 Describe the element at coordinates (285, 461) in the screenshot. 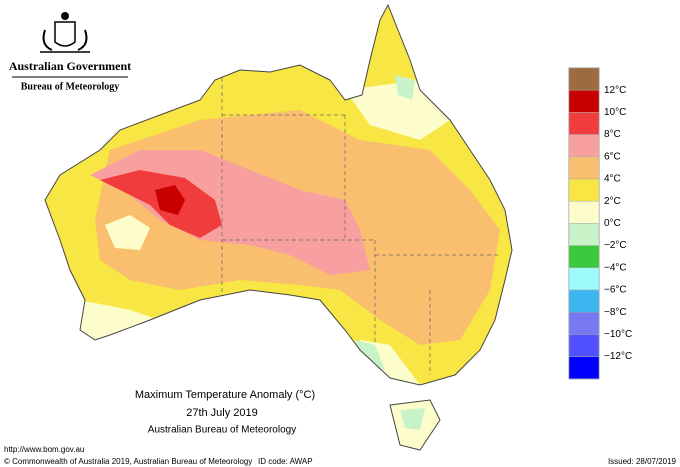

I see `footer-id: ID code: AWAP` at that location.